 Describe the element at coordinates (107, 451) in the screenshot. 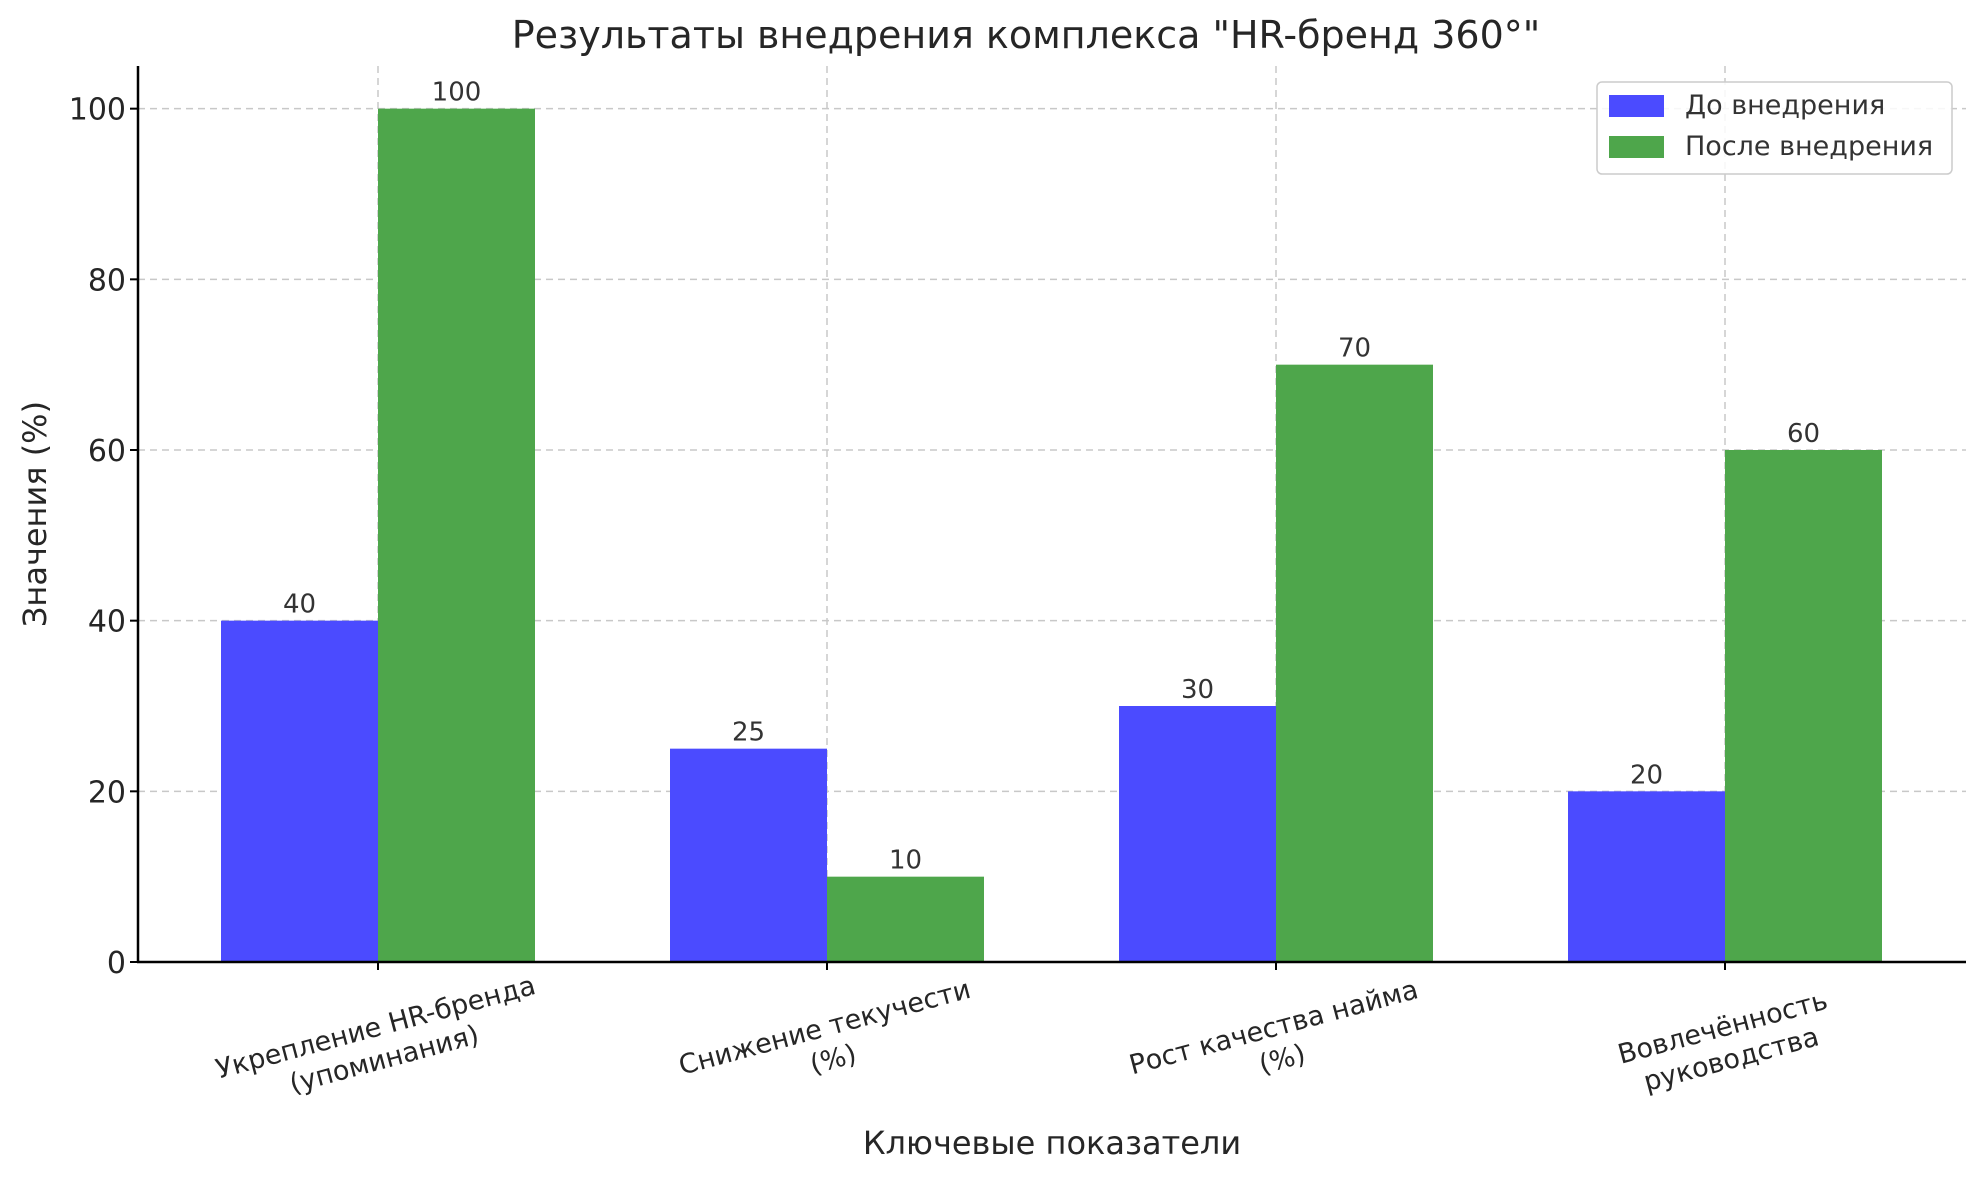

I see `y-tick-label: 60` at that location.